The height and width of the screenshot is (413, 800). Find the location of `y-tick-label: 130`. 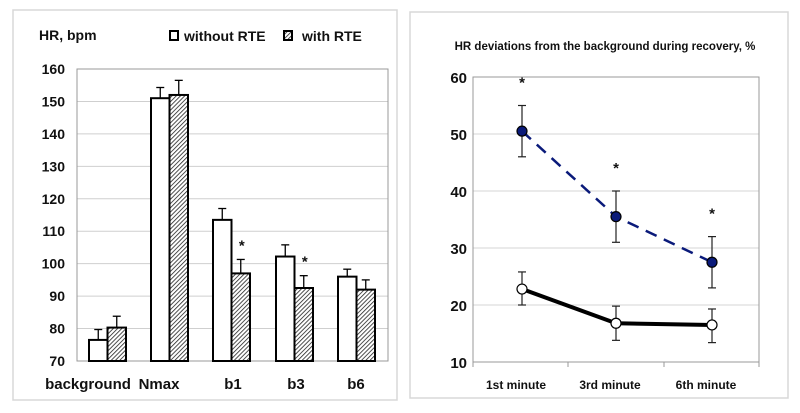

y-tick-label: 130 is located at coordinates (54, 166).